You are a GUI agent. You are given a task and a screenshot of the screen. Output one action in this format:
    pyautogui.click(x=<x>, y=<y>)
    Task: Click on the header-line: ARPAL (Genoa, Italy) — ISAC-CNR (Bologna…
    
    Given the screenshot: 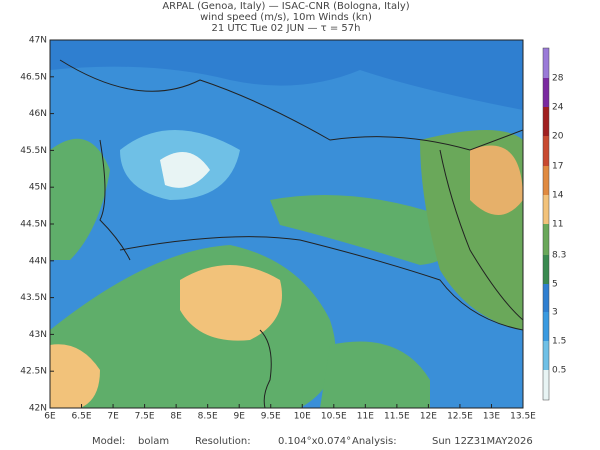 What is the action you would take?
    pyautogui.click(x=285, y=6)
    